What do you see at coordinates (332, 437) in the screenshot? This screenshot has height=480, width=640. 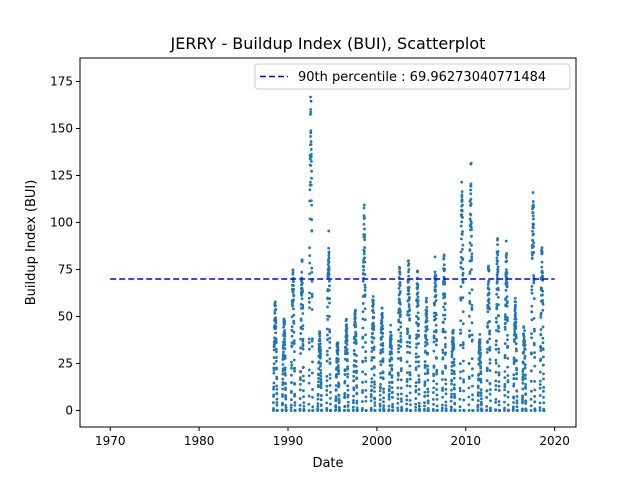 I see `x-axis-ticks: 1970 1980 1990 2000 2010 2020` at bounding box center [332, 437].